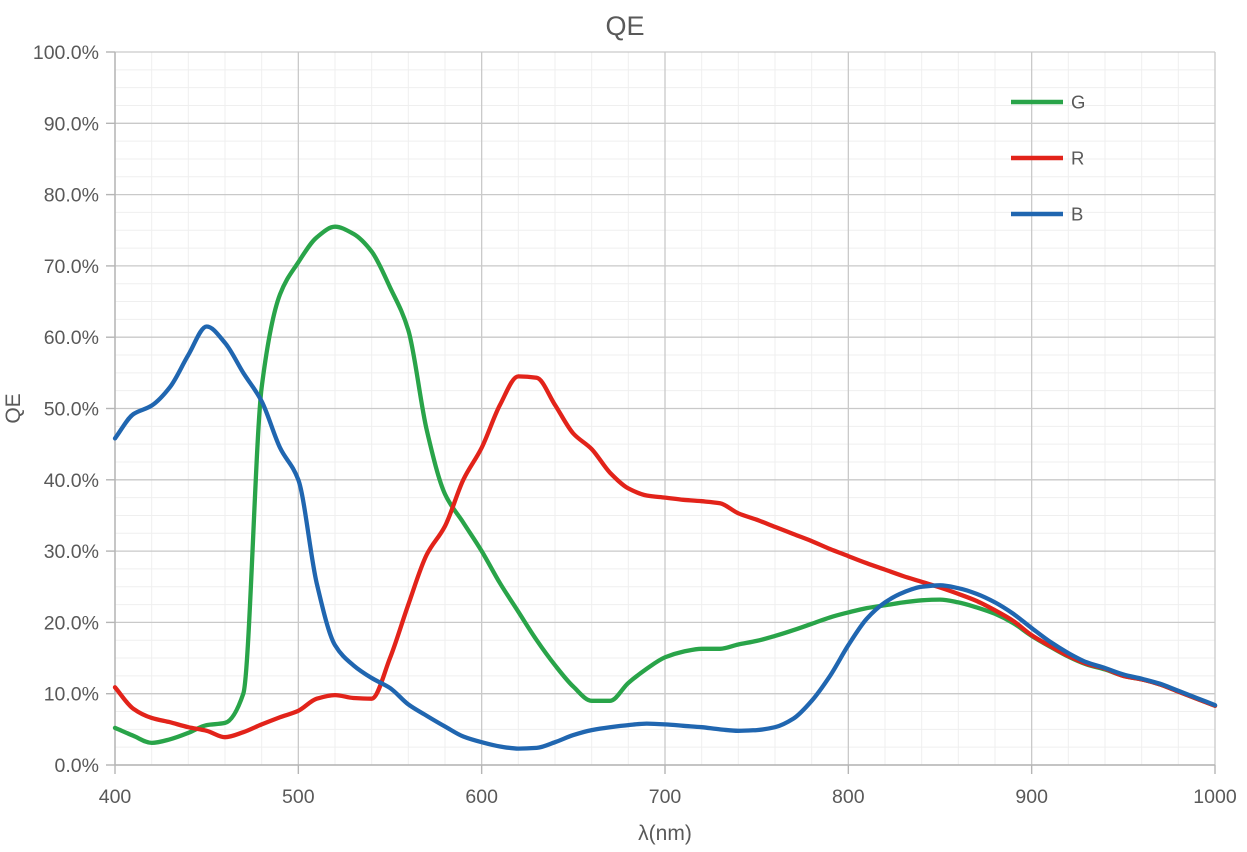 This screenshot has width=1247, height=852. Describe the element at coordinates (71, 481) in the screenshot. I see `y-tick-label: 40.0%` at that location.